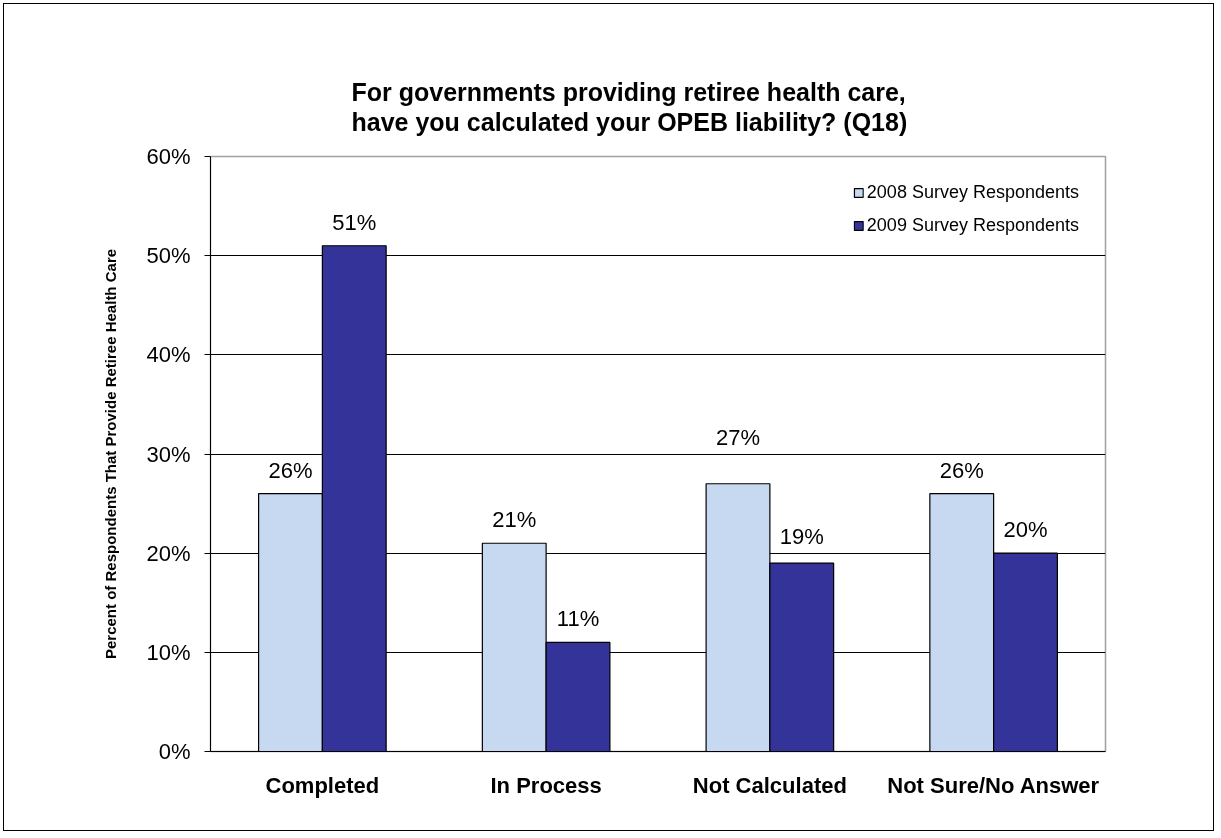 Image resolution: width=1221 pixels, height=838 pixels. What do you see at coordinates (972, 225) in the screenshot?
I see `legend-label: 2009 Survey Respondents` at bounding box center [972, 225].